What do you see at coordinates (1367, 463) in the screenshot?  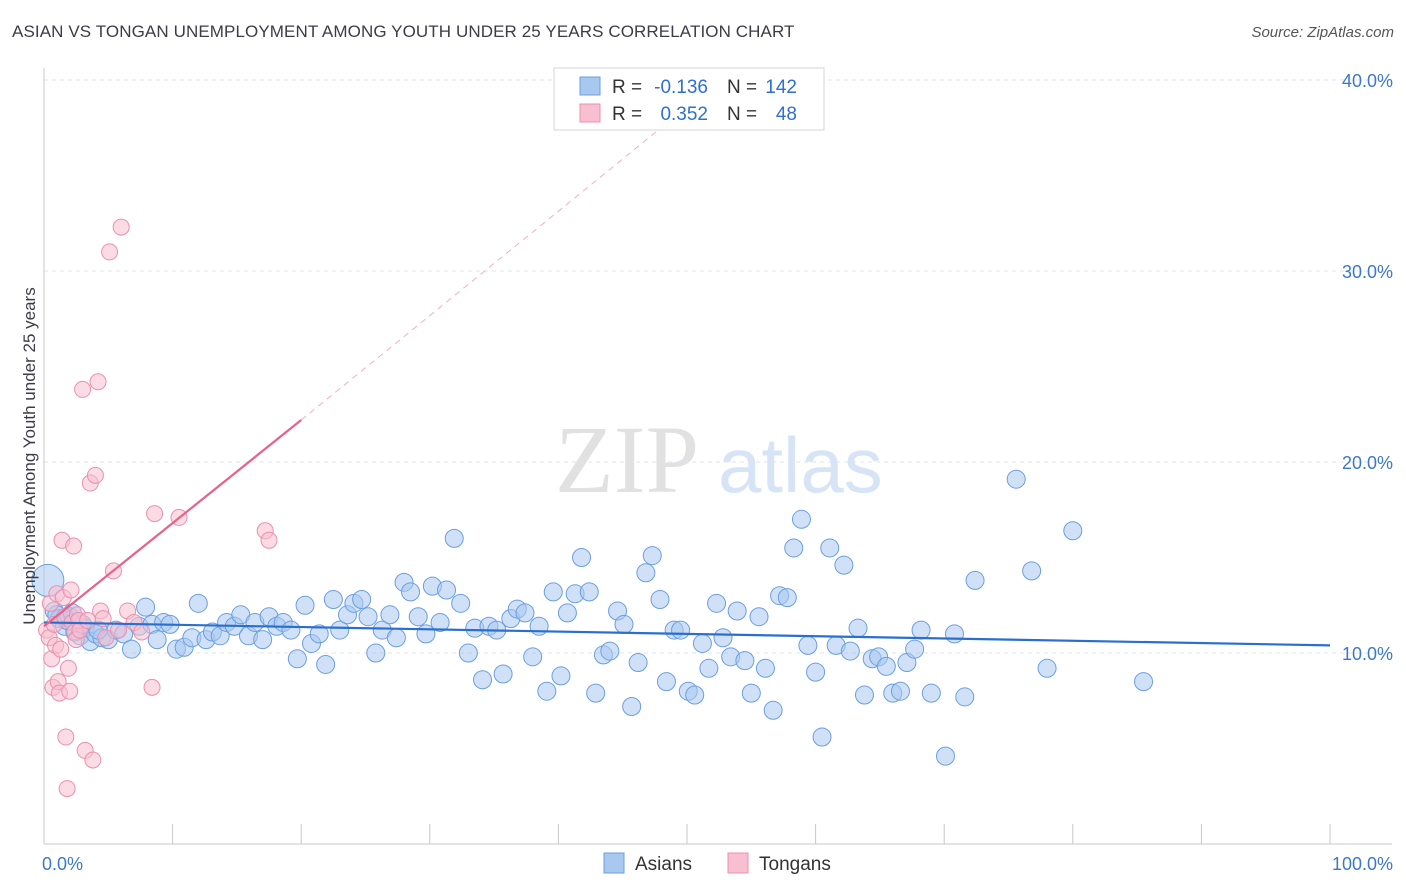 I see `y-tick-label-1: 20.0%` at bounding box center [1367, 463].